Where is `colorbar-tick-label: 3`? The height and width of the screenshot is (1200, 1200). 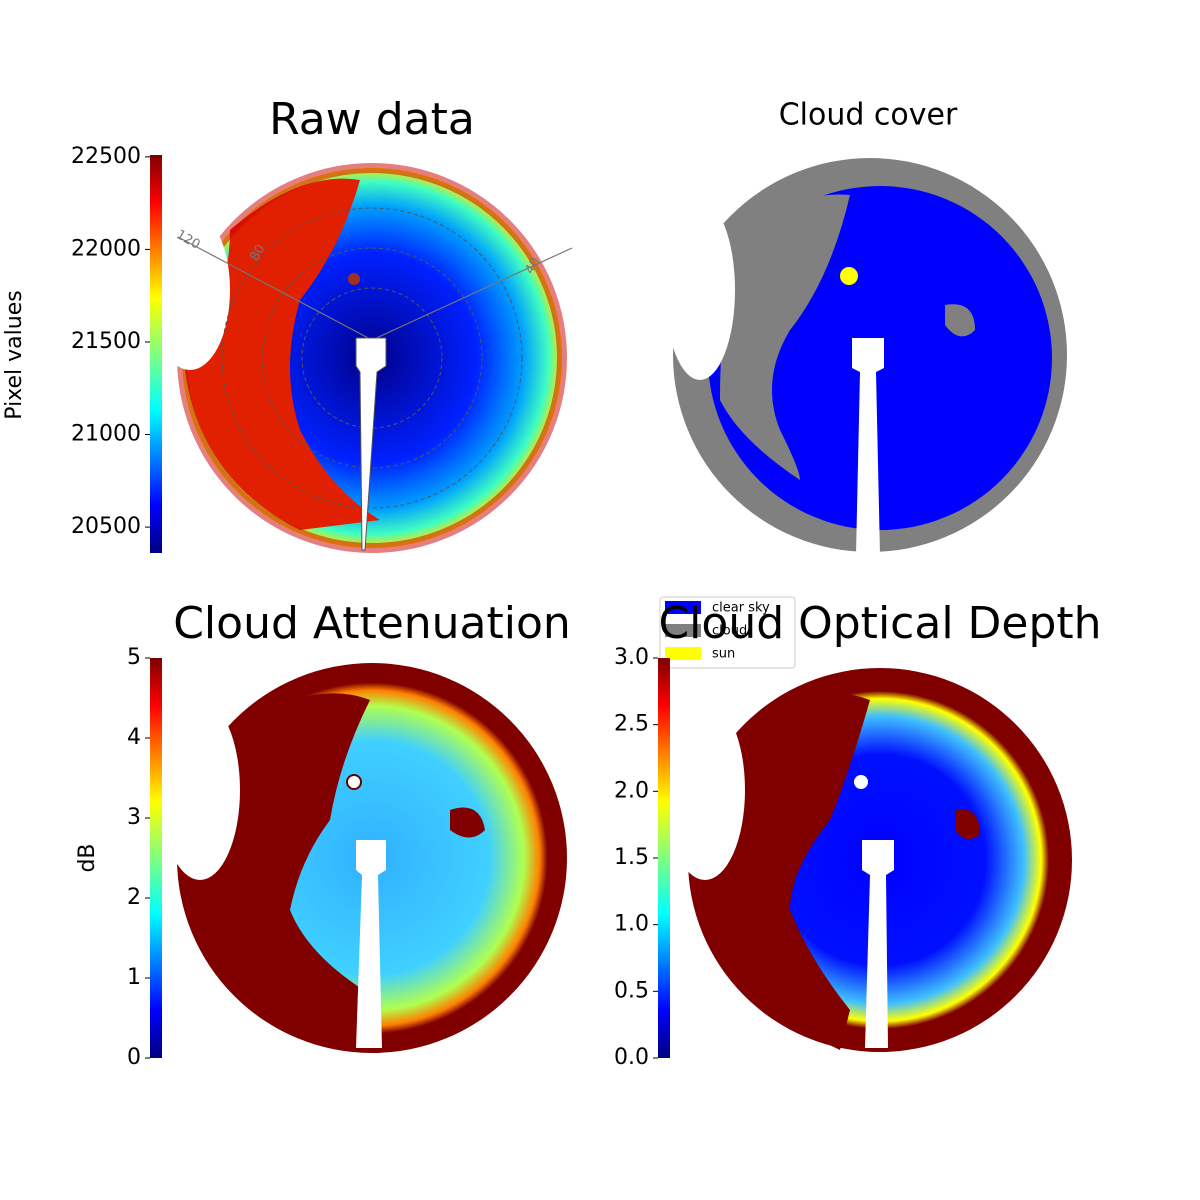 colorbar-tick-label: 3 is located at coordinates (134, 817).